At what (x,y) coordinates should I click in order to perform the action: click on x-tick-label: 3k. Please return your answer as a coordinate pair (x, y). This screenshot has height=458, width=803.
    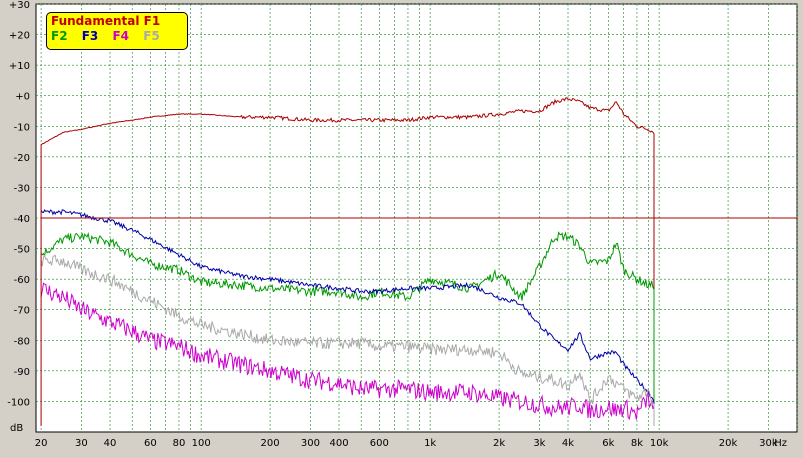
    Looking at the image, I should click on (539, 443).